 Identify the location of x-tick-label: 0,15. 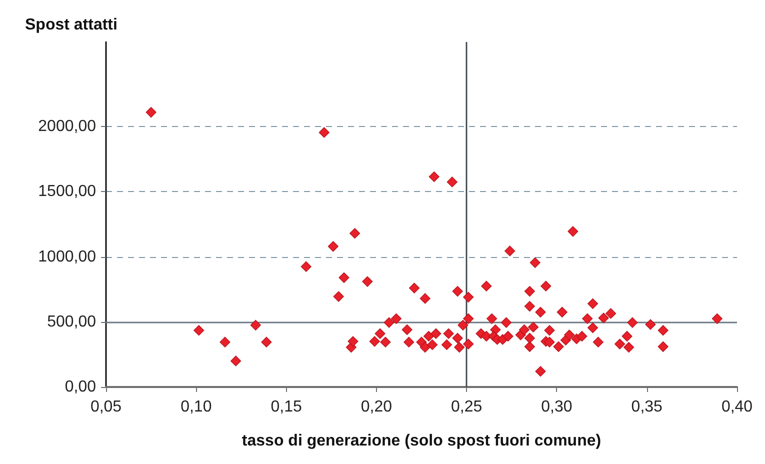
(286, 407).